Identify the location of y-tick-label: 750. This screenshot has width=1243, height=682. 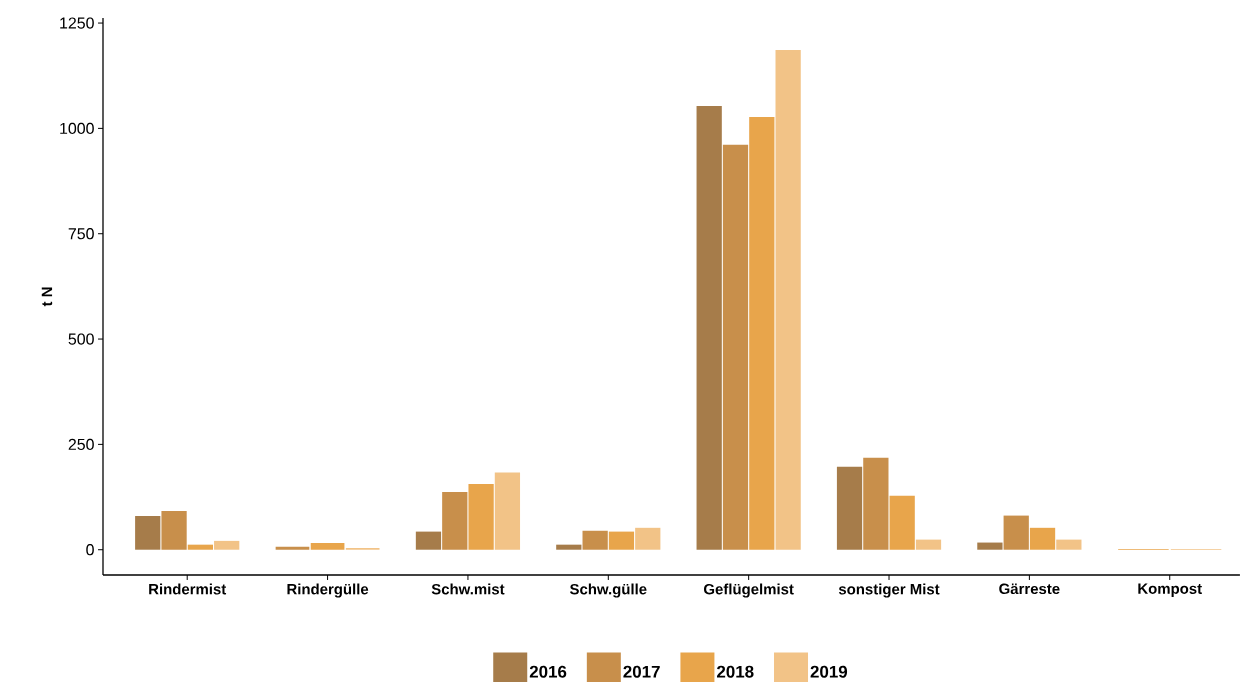
(81, 234).